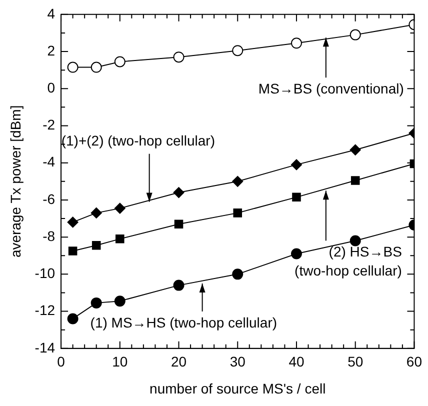 This screenshot has height=406, width=428. Describe the element at coordinates (356, 362) in the screenshot. I see `x-tick-label: 50` at that location.